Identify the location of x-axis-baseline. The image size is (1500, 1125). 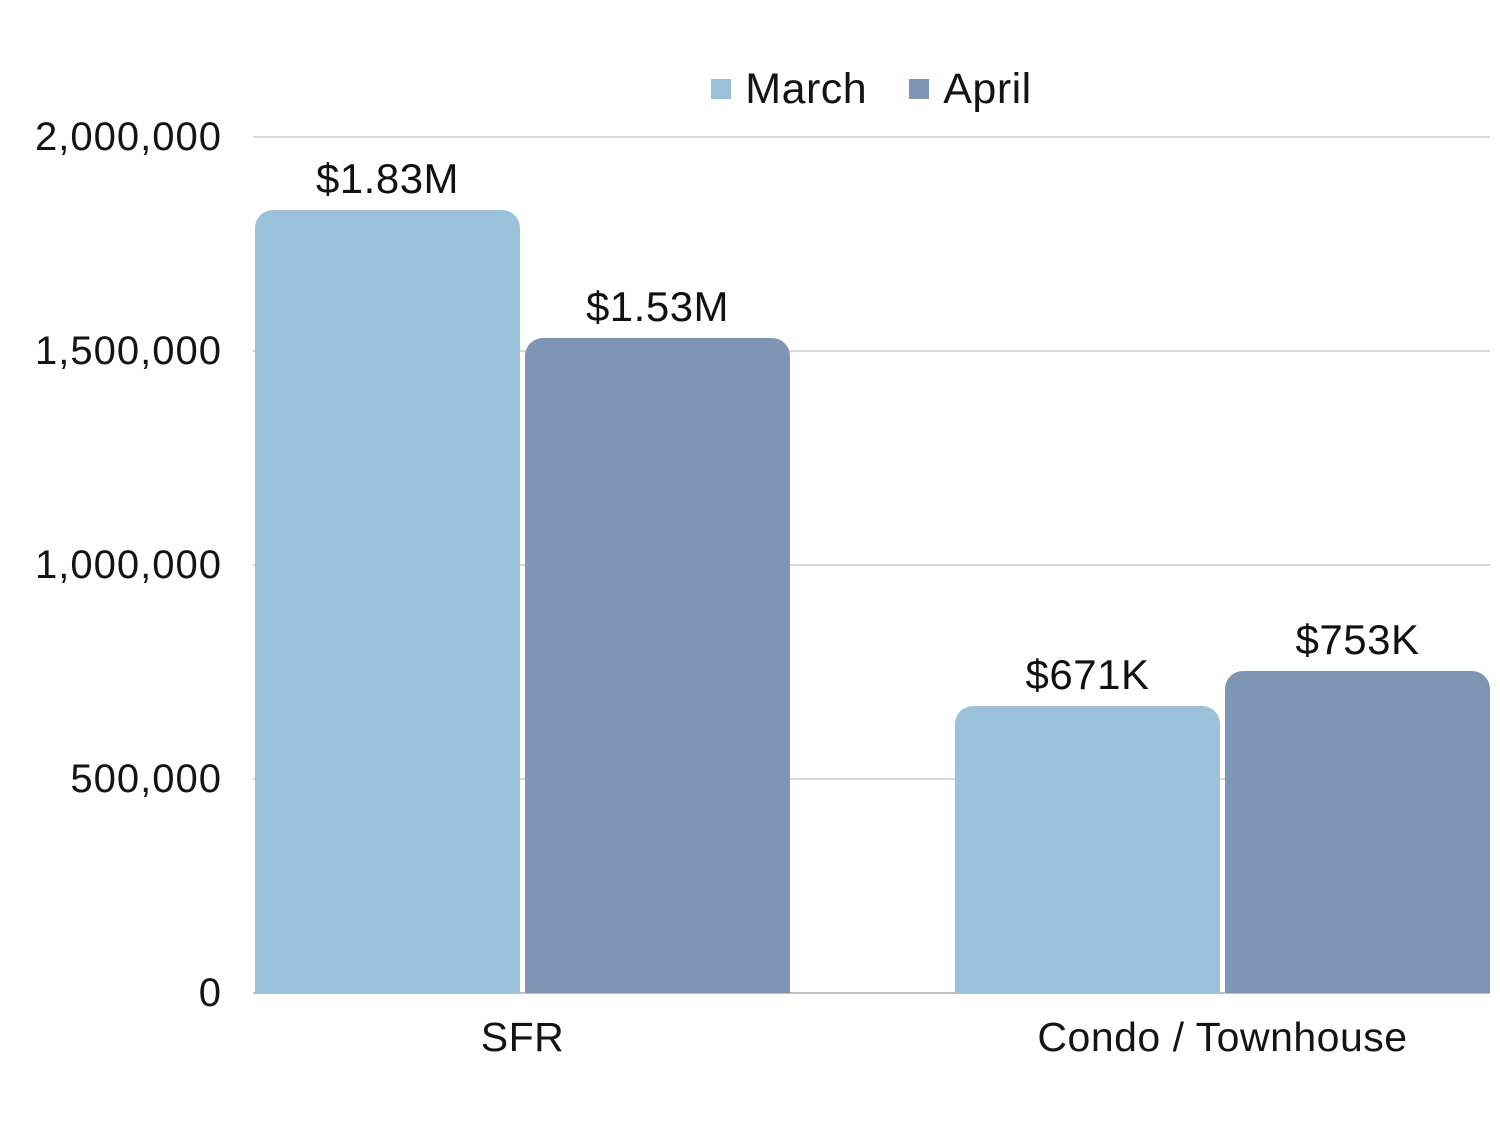
(871, 993).